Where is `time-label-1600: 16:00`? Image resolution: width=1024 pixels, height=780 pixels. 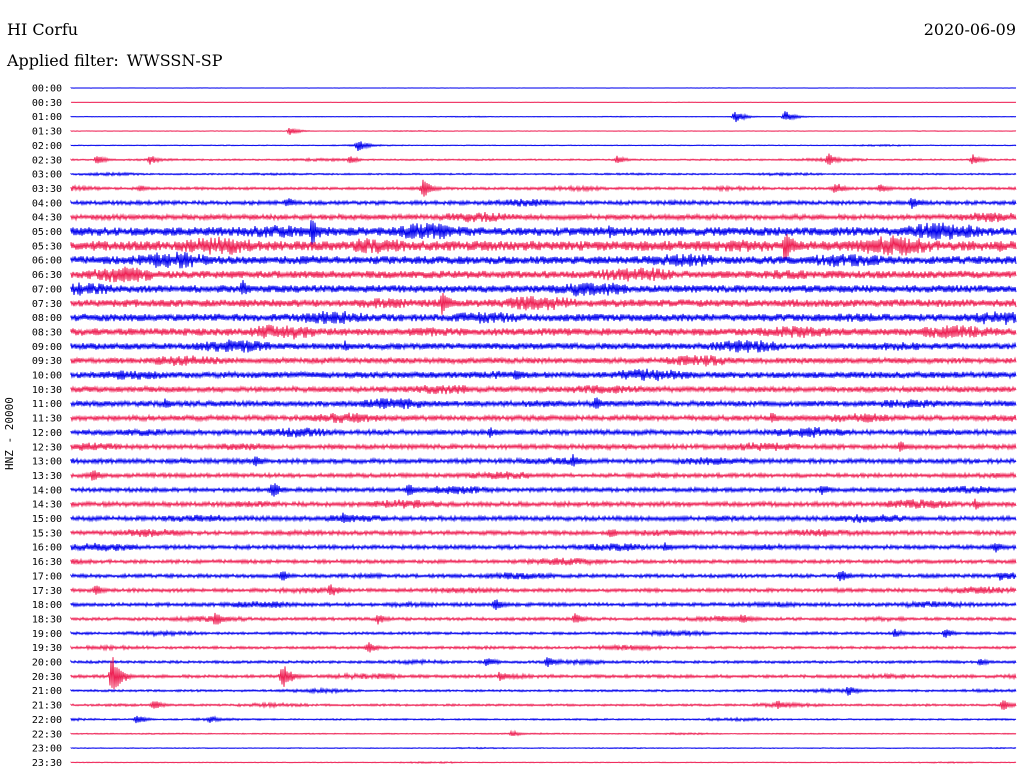 time-label-1600: 16:00 is located at coordinates (47, 548).